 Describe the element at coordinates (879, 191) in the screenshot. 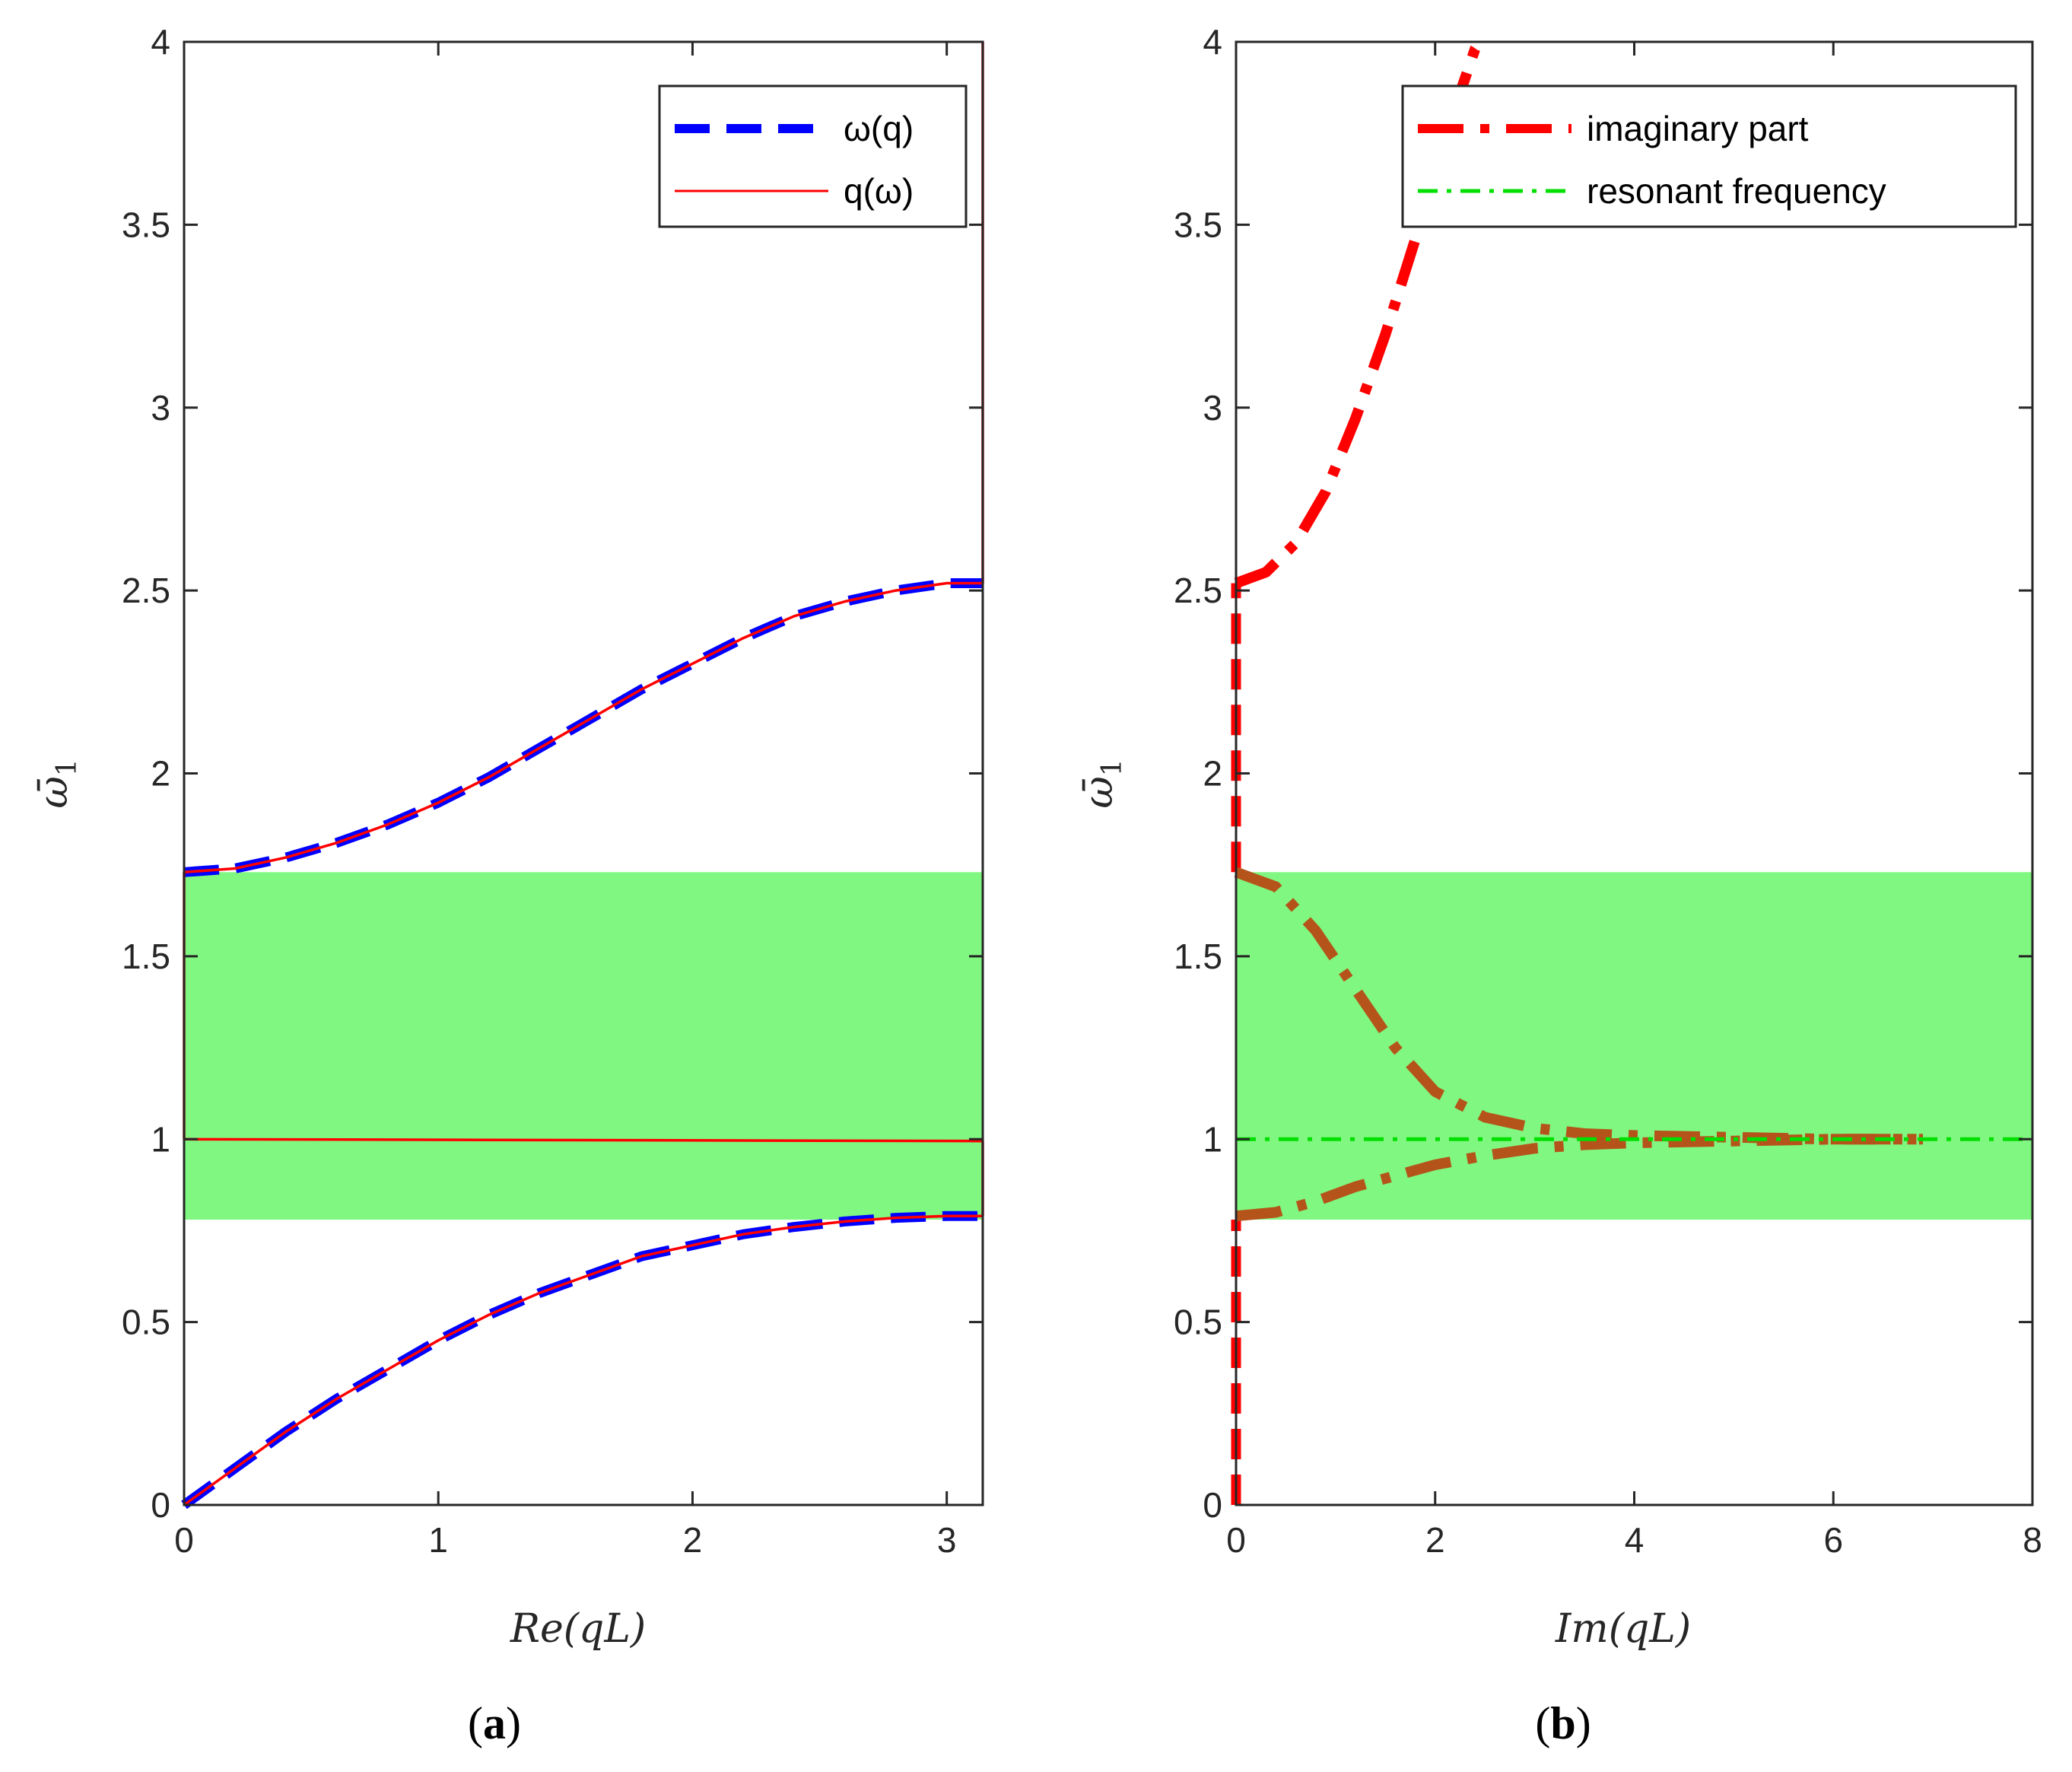

I see `legend-label: q(ω)` at that location.